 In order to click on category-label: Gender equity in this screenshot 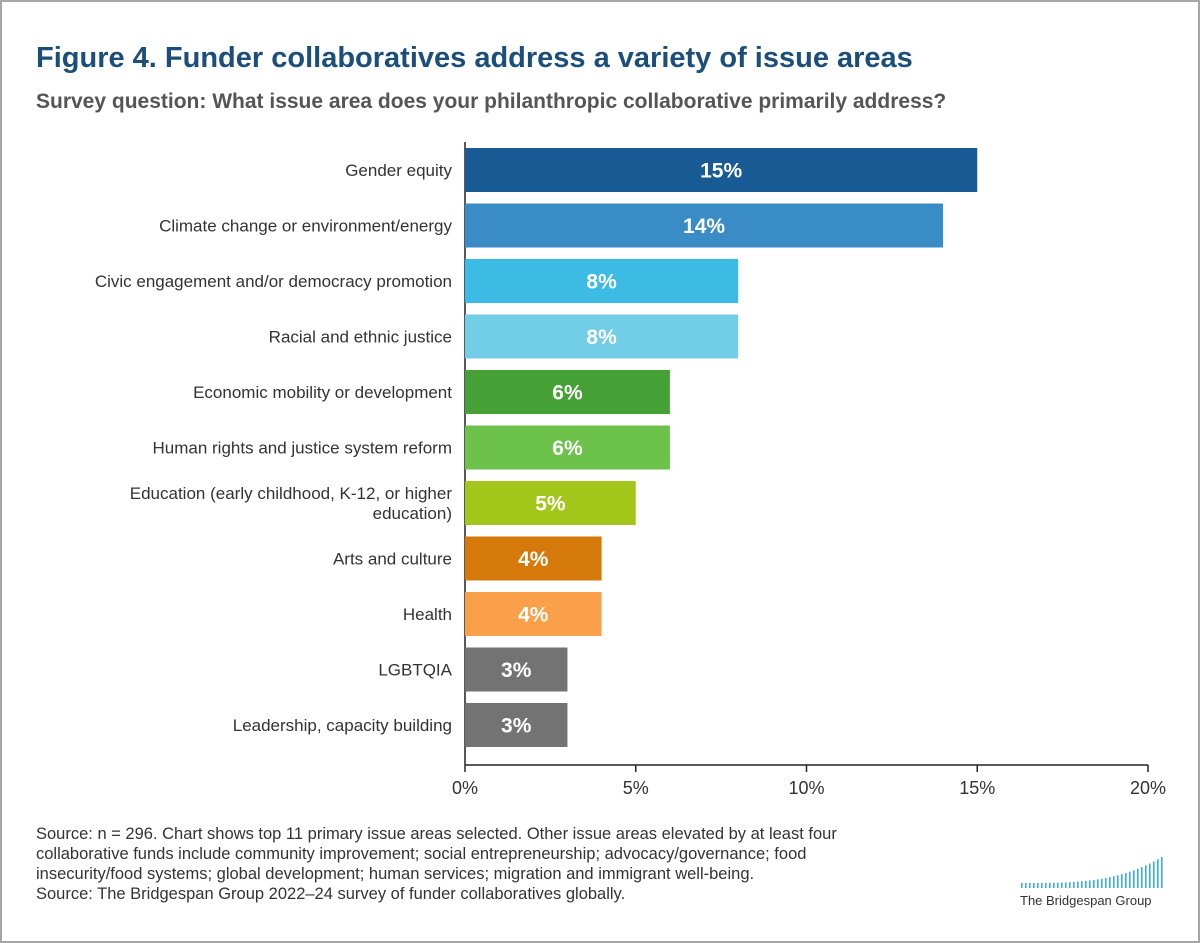, I will do `click(398, 170)`.